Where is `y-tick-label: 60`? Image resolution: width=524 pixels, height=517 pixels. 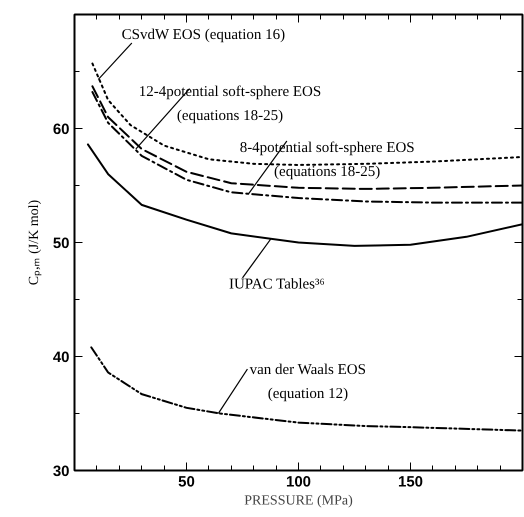
y-tick-label: 60 is located at coordinates (61, 129).